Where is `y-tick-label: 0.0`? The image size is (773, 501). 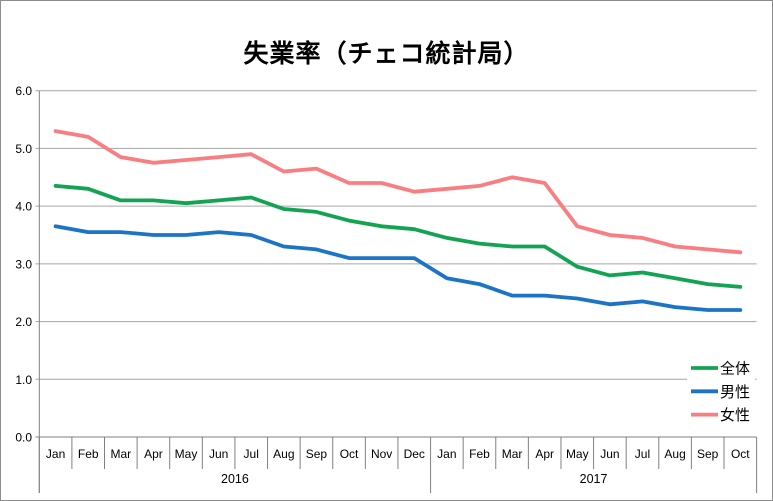
y-tick-label: 0.0 is located at coordinates (23, 438).